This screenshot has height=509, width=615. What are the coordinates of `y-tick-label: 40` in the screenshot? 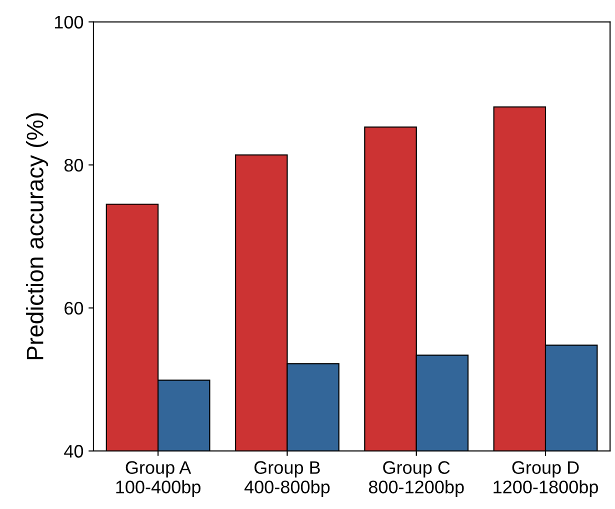 It's located at (74, 451).